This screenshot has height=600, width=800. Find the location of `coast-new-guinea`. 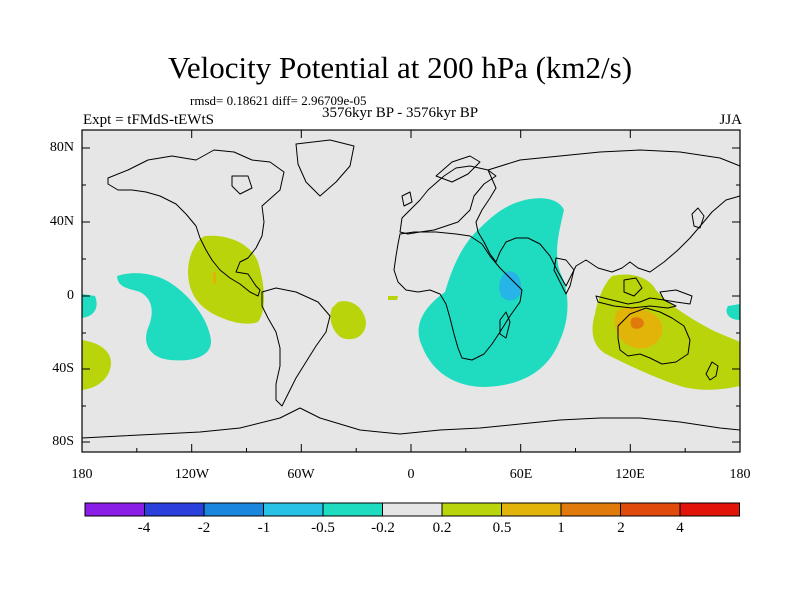

coast-new-guinea is located at coordinates (676, 297).